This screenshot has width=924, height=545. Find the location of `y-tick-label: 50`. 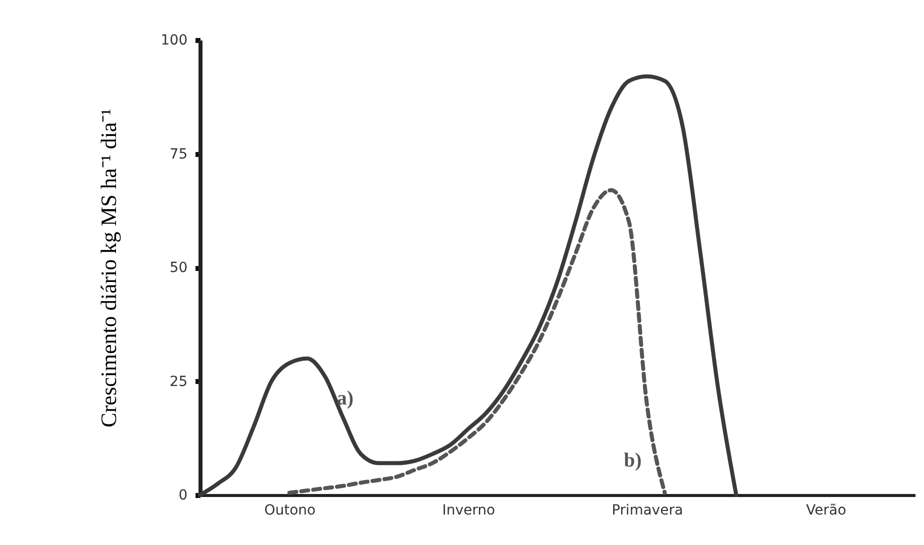

y-tick-label: 50 is located at coordinates (179, 268).